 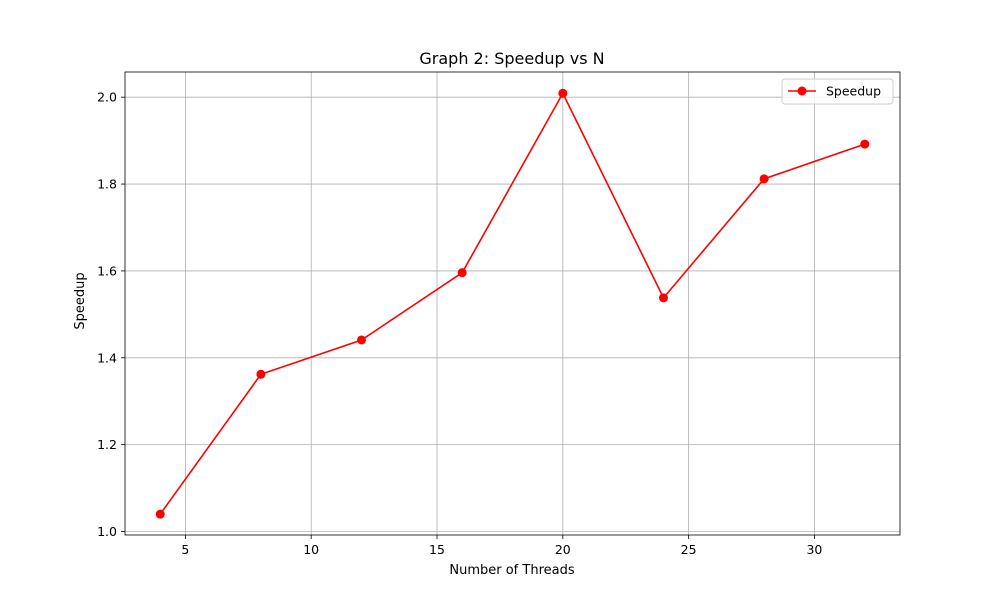 I want to click on y-tick-label-4: 1.8, so click(x=107, y=184).